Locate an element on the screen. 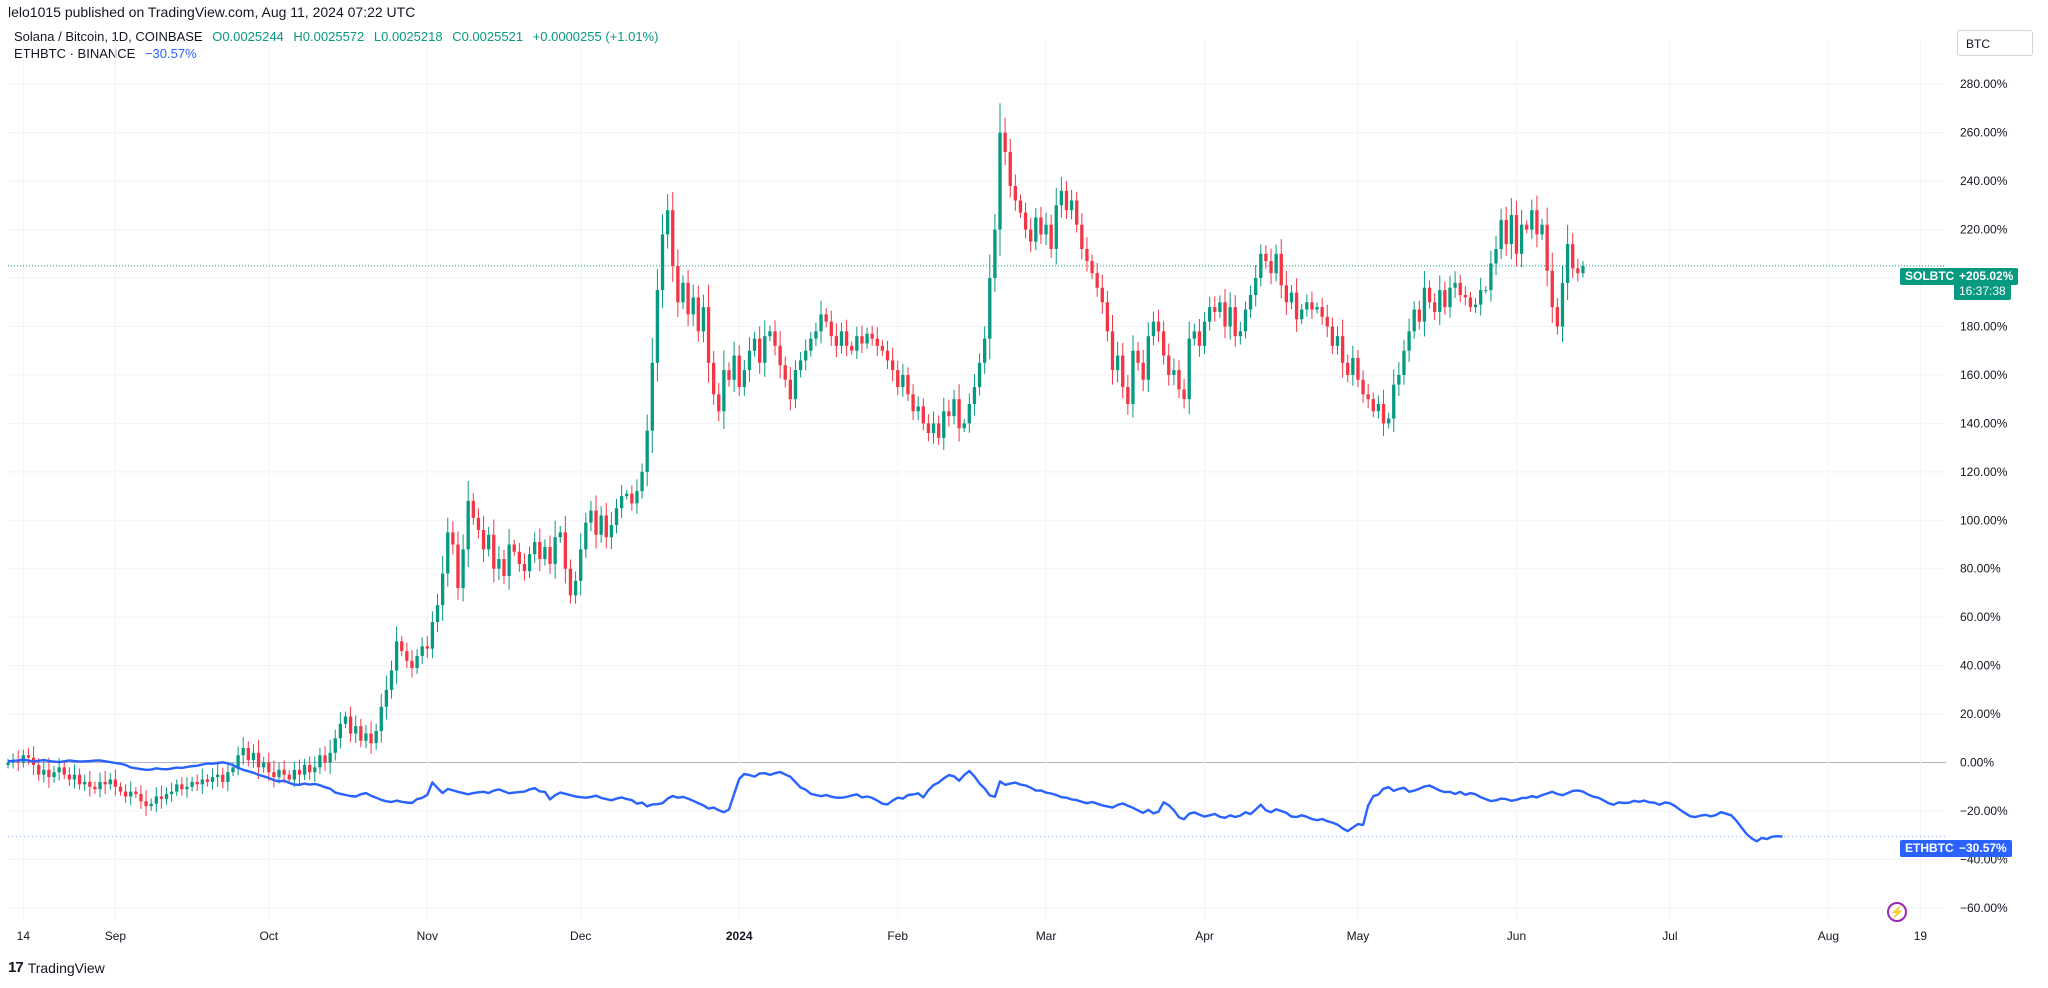 Image resolution: width=2048 pixels, height=988 pixels. compare-series-legend: ETHBTC · BINANCE −30.57% is located at coordinates (105, 53).